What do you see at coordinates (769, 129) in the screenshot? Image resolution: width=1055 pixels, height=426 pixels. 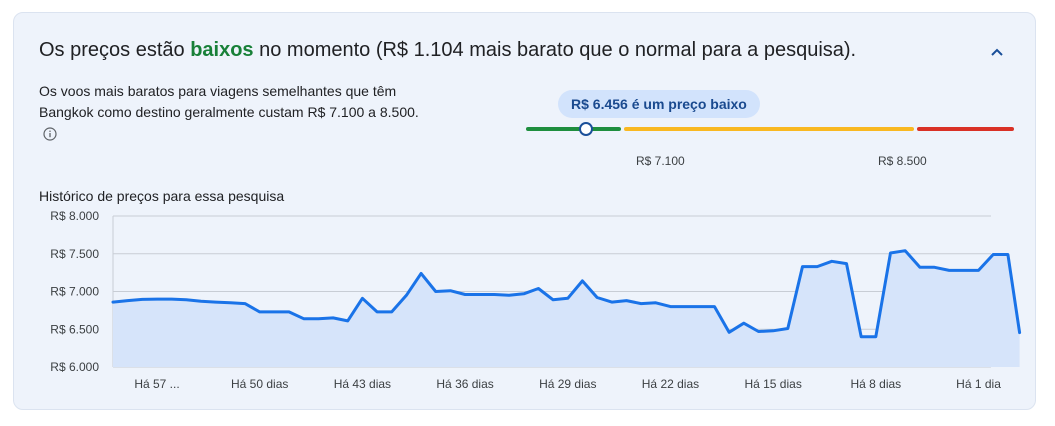 I see `typical-price-segment` at bounding box center [769, 129].